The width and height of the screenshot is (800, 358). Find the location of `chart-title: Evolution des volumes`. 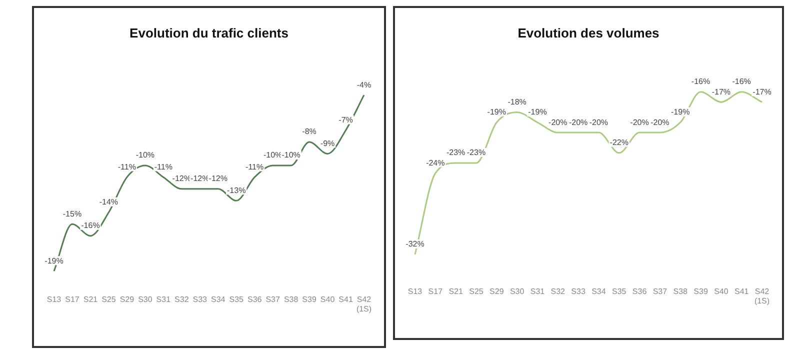

chart-title: Evolution des volumes is located at coordinates (589, 32).